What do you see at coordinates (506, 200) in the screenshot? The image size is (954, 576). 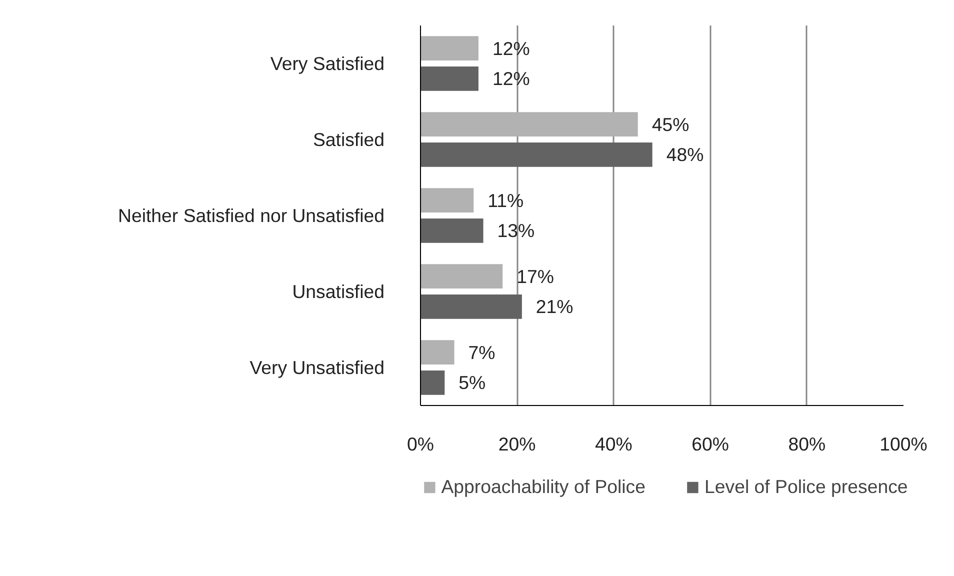 I see `data-label: 11%` at bounding box center [506, 200].